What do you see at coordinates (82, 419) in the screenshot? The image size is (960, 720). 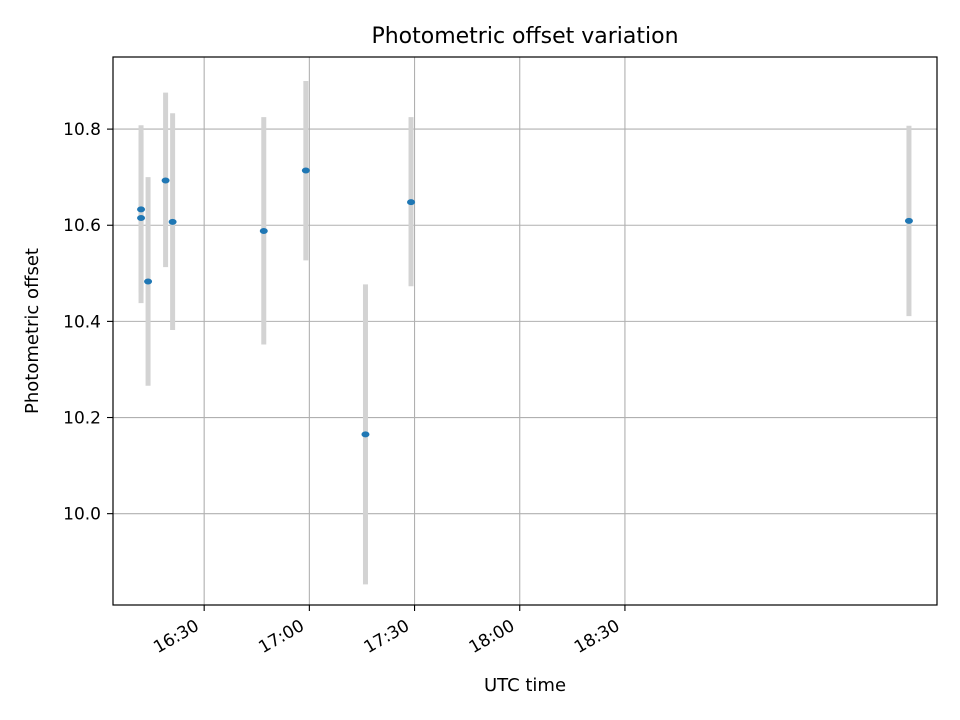 I see `y-tick-label: 10.2` at bounding box center [82, 419].